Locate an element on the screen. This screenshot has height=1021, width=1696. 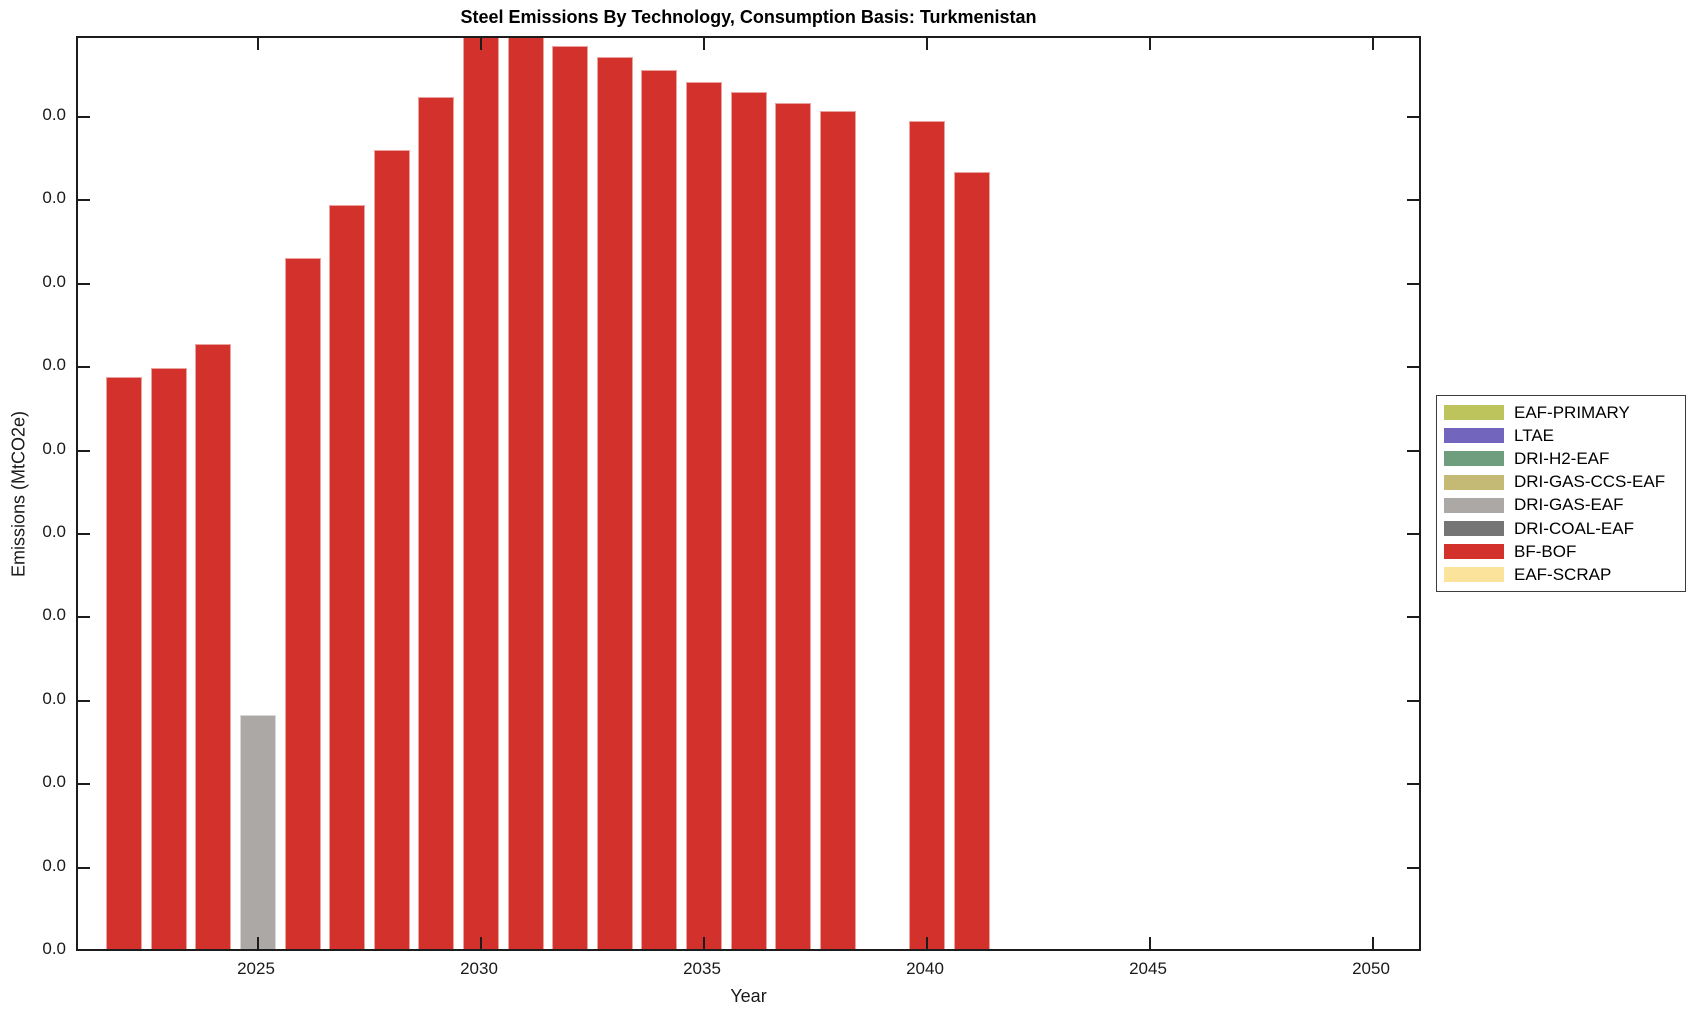
legend-label: EAF-SCRAP is located at coordinates (1563, 574).